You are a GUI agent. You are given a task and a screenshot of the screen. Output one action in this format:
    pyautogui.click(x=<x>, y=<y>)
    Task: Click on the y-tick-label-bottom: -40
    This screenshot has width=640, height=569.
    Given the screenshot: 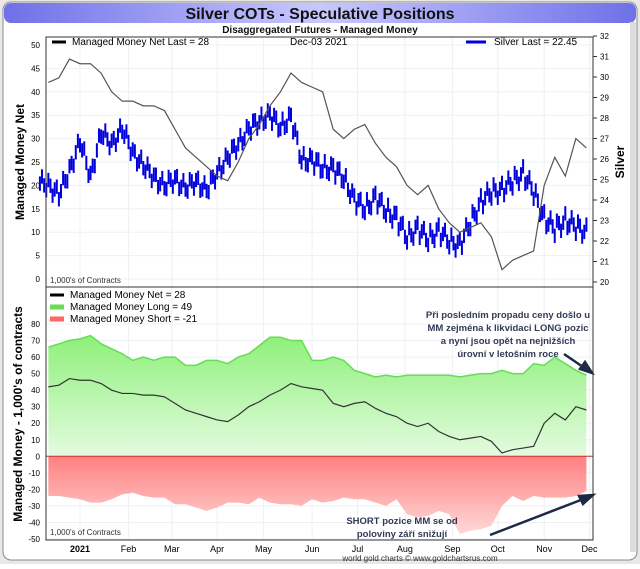 What is the action you would take?
    pyautogui.click(x=34, y=522)
    